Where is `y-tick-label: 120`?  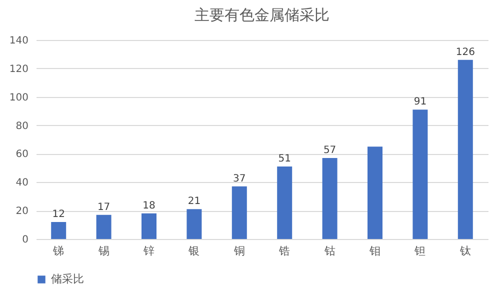 y-tick-label: 120 is located at coordinates (18, 69).